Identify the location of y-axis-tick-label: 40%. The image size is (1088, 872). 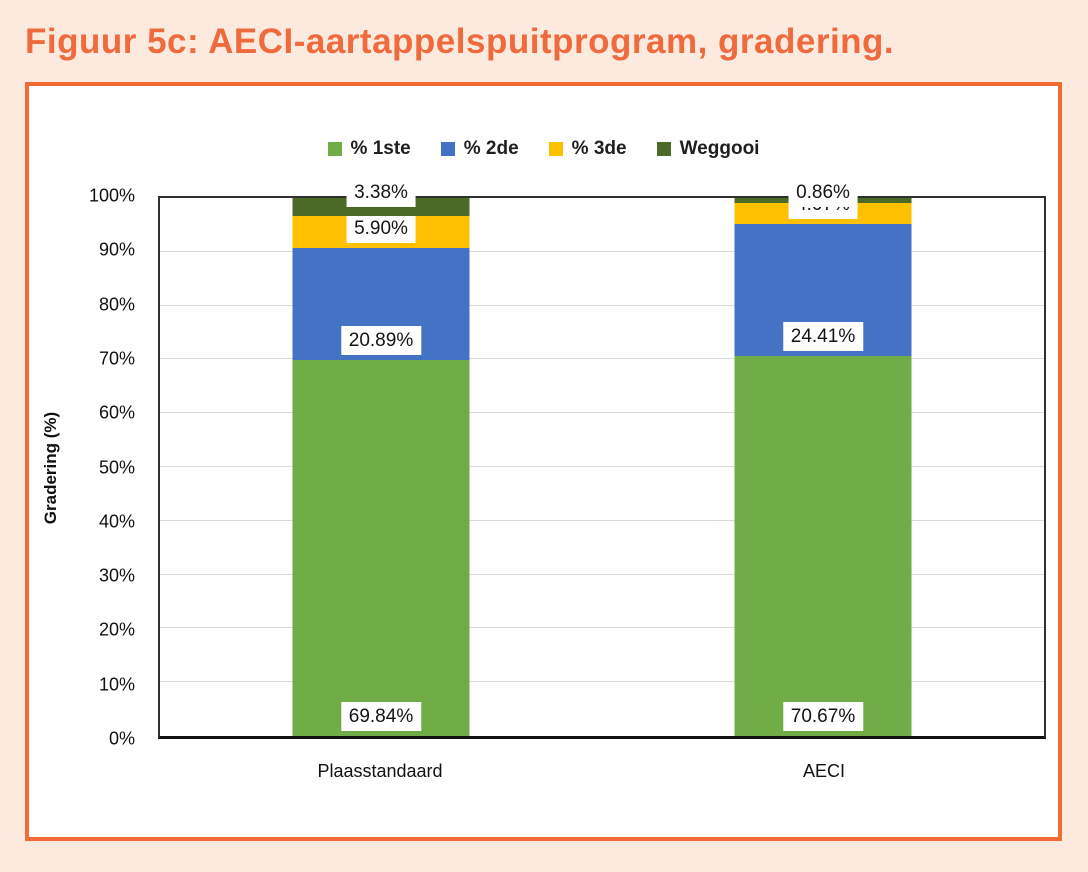
(116, 521).